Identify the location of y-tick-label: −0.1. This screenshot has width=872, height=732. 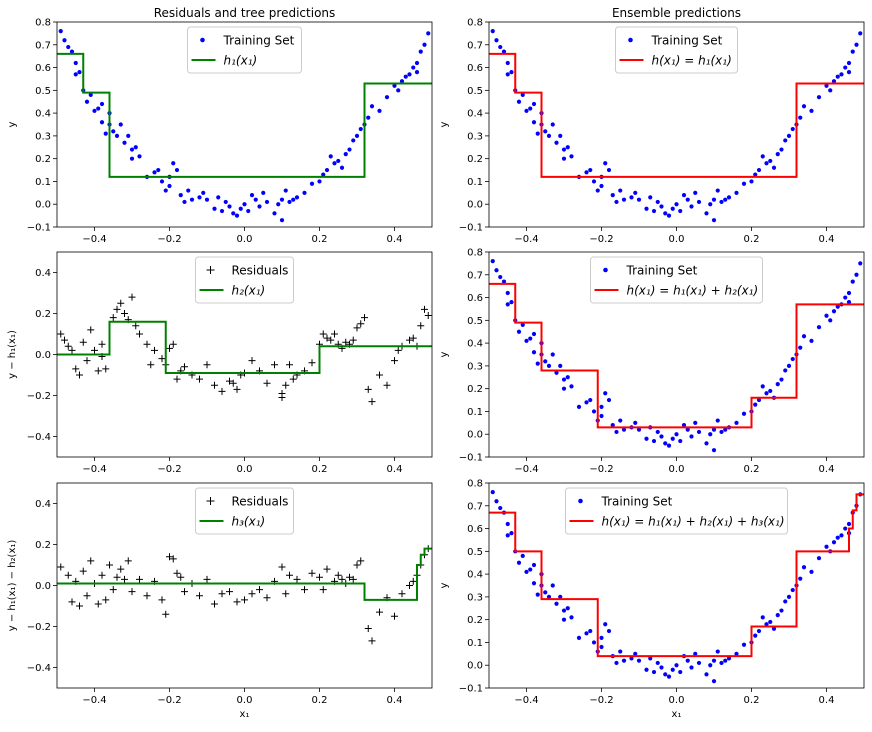
(471, 228).